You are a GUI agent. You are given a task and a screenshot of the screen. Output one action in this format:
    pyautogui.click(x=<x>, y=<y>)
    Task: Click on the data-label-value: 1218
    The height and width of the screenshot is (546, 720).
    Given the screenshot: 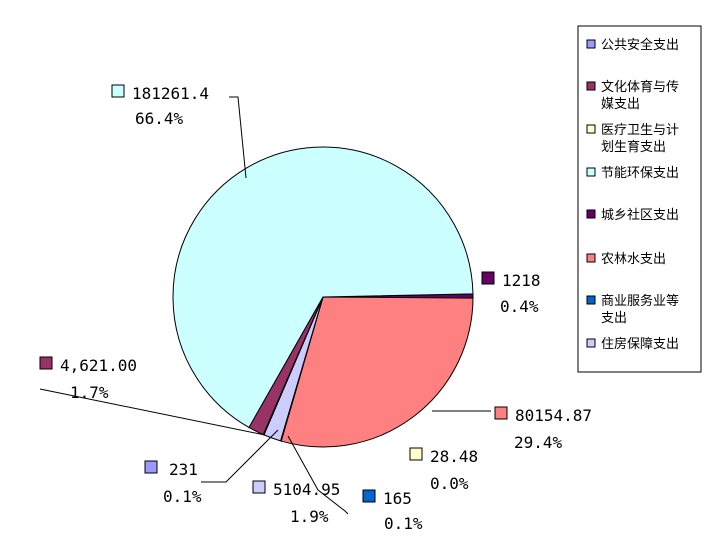 What is the action you would take?
    pyautogui.click(x=521, y=280)
    